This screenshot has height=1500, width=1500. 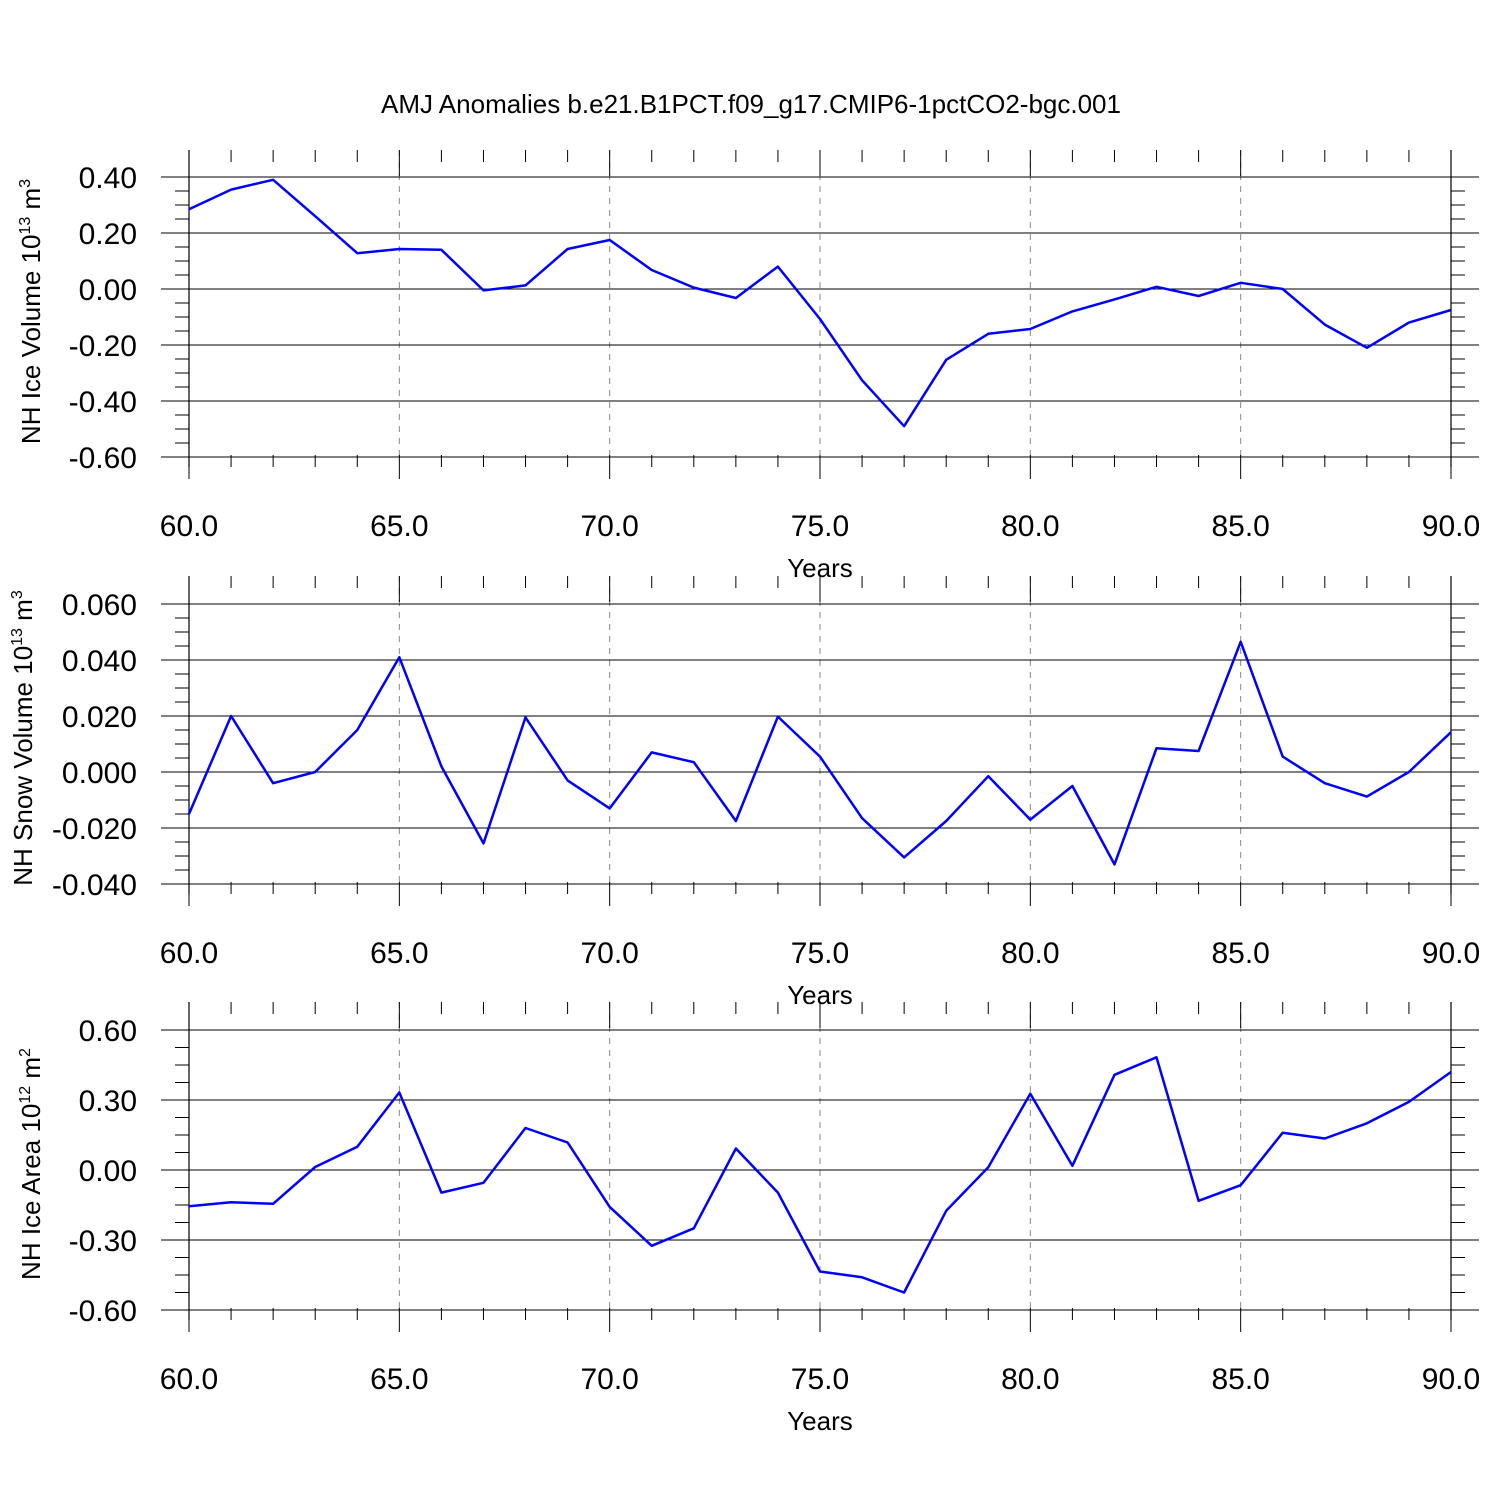 What do you see at coordinates (94, 885) in the screenshot?
I see `y-tick-label: -0.040` at bounding box center [94, 885].